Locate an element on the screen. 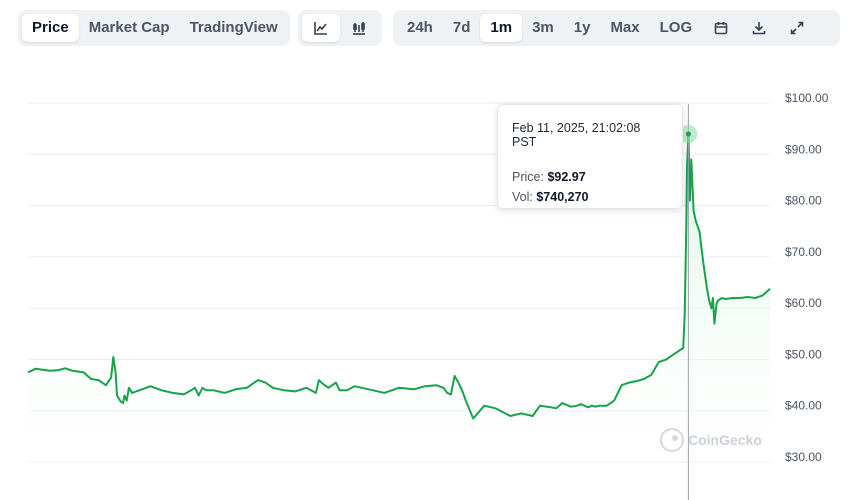 The width and height of the screenshot is (868, 500). y-tick-label: $60.00 is located at coordinates (803, 303).